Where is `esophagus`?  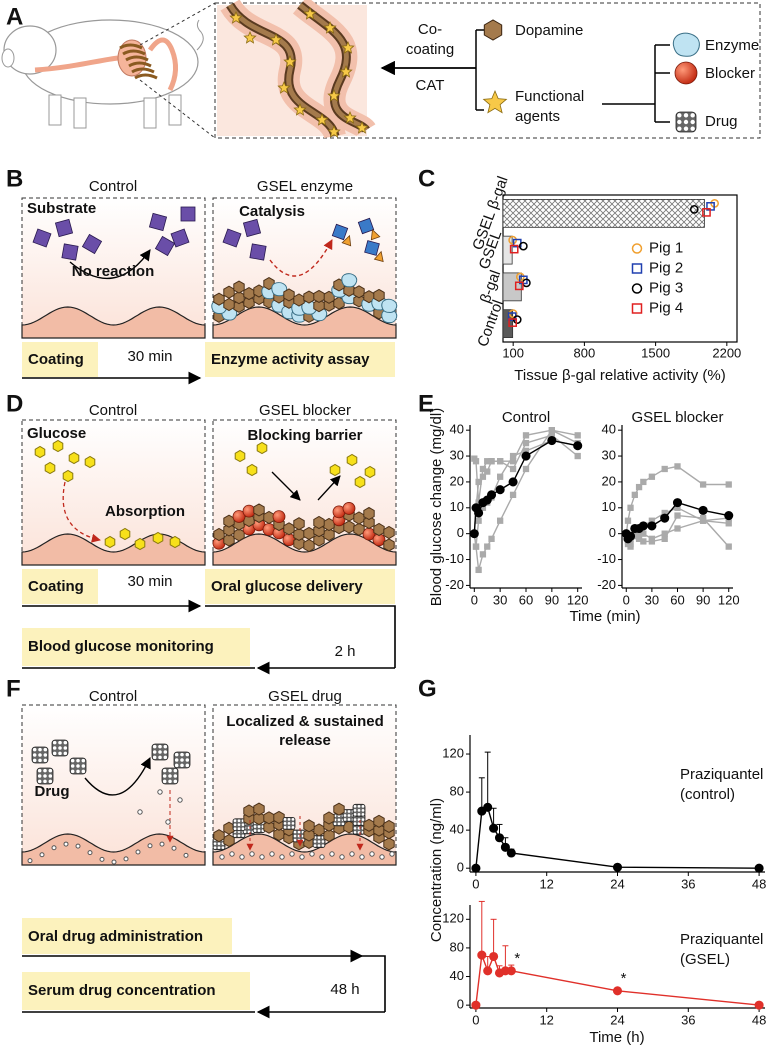
esophagus is located at coordinates (76, 64).